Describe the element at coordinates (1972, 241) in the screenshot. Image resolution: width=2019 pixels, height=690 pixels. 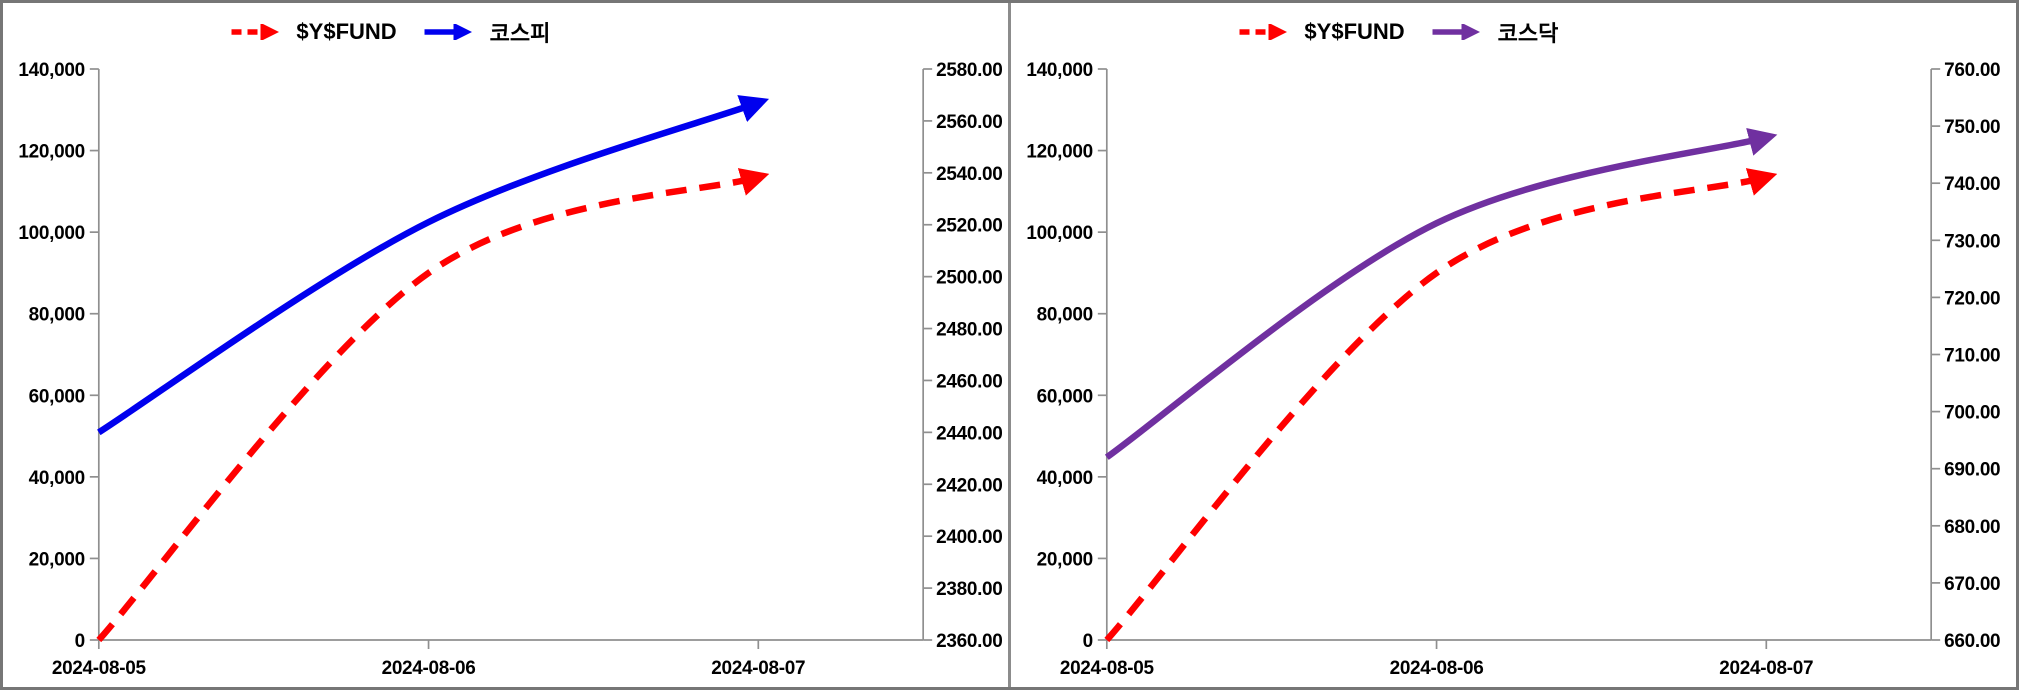
I see `right-axis-tick-label: 730.00` at that location.